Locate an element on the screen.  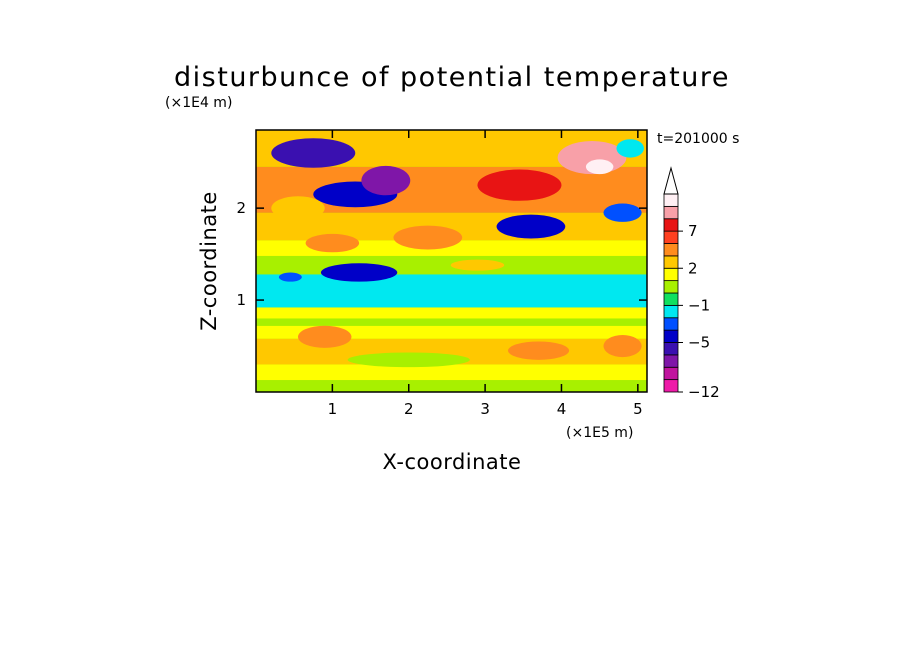
x-tick-label: 3 is located at coordinates (485, 409).